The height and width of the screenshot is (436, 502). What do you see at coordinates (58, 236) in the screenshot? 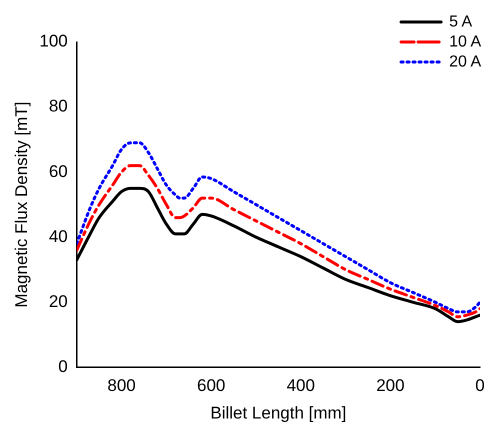
I see `y-tick-label: 40` at bounding box center [58, 236].